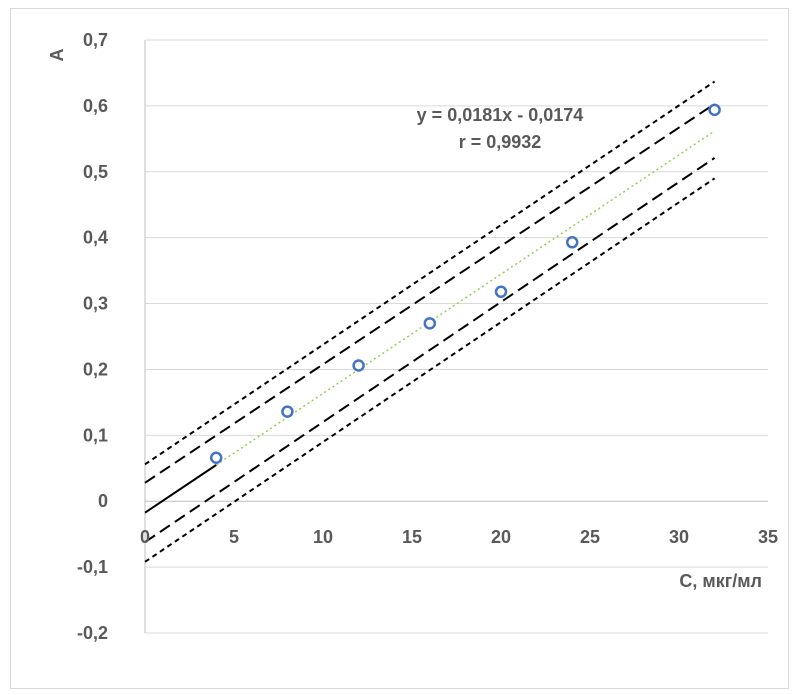 The height and width of the screenshot is (695, 795). Describe the element at coordinates (95, 369) in the screenshot. I see `y-tick-label-4: 0,2` at that location.